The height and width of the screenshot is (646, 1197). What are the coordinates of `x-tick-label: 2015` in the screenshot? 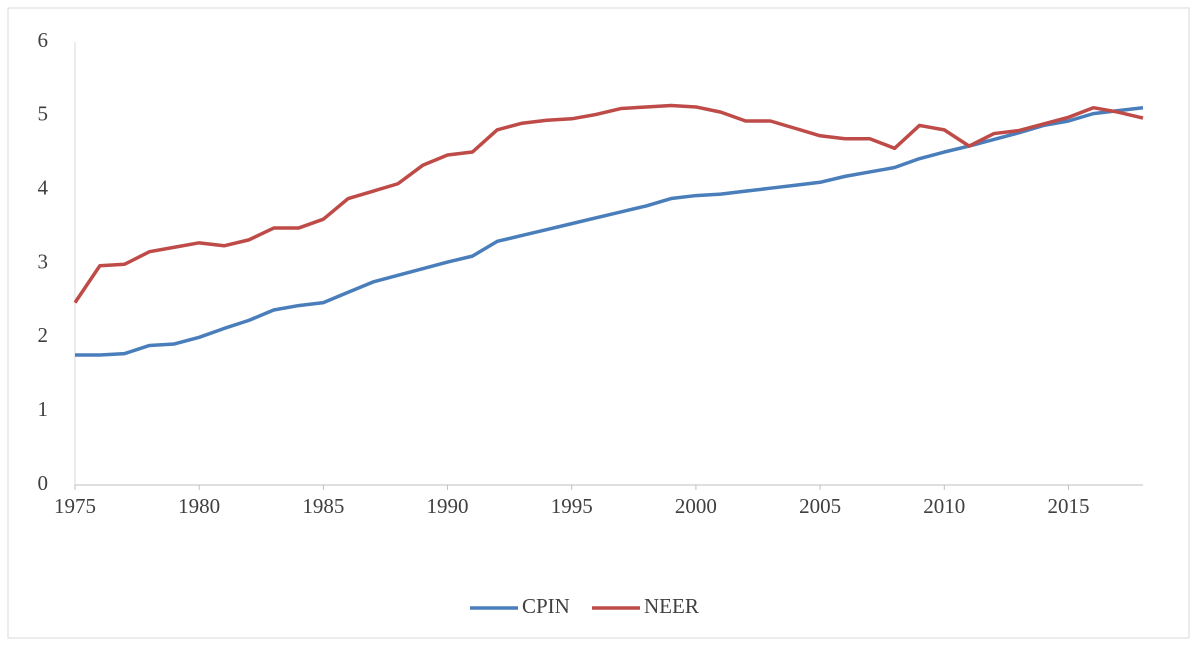 It's located at (1068, 506).